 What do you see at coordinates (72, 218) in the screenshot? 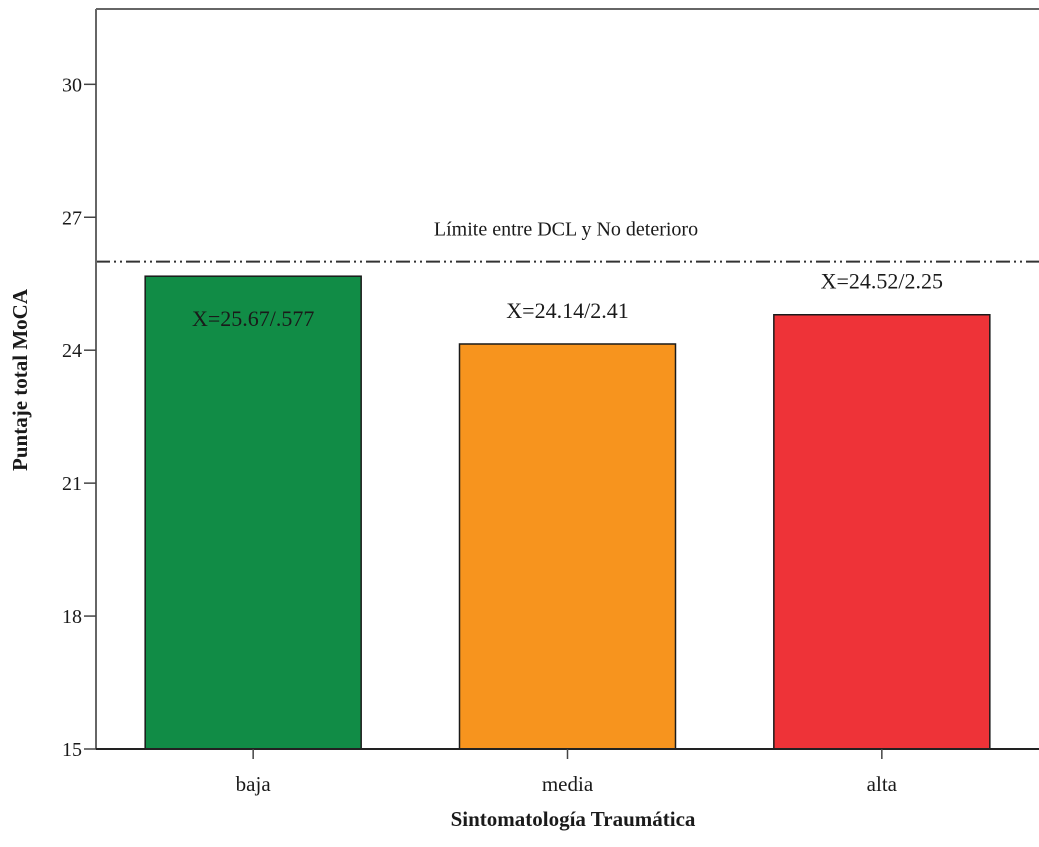
I see `y-tick-label: 27` at bounding box center [72, 218].